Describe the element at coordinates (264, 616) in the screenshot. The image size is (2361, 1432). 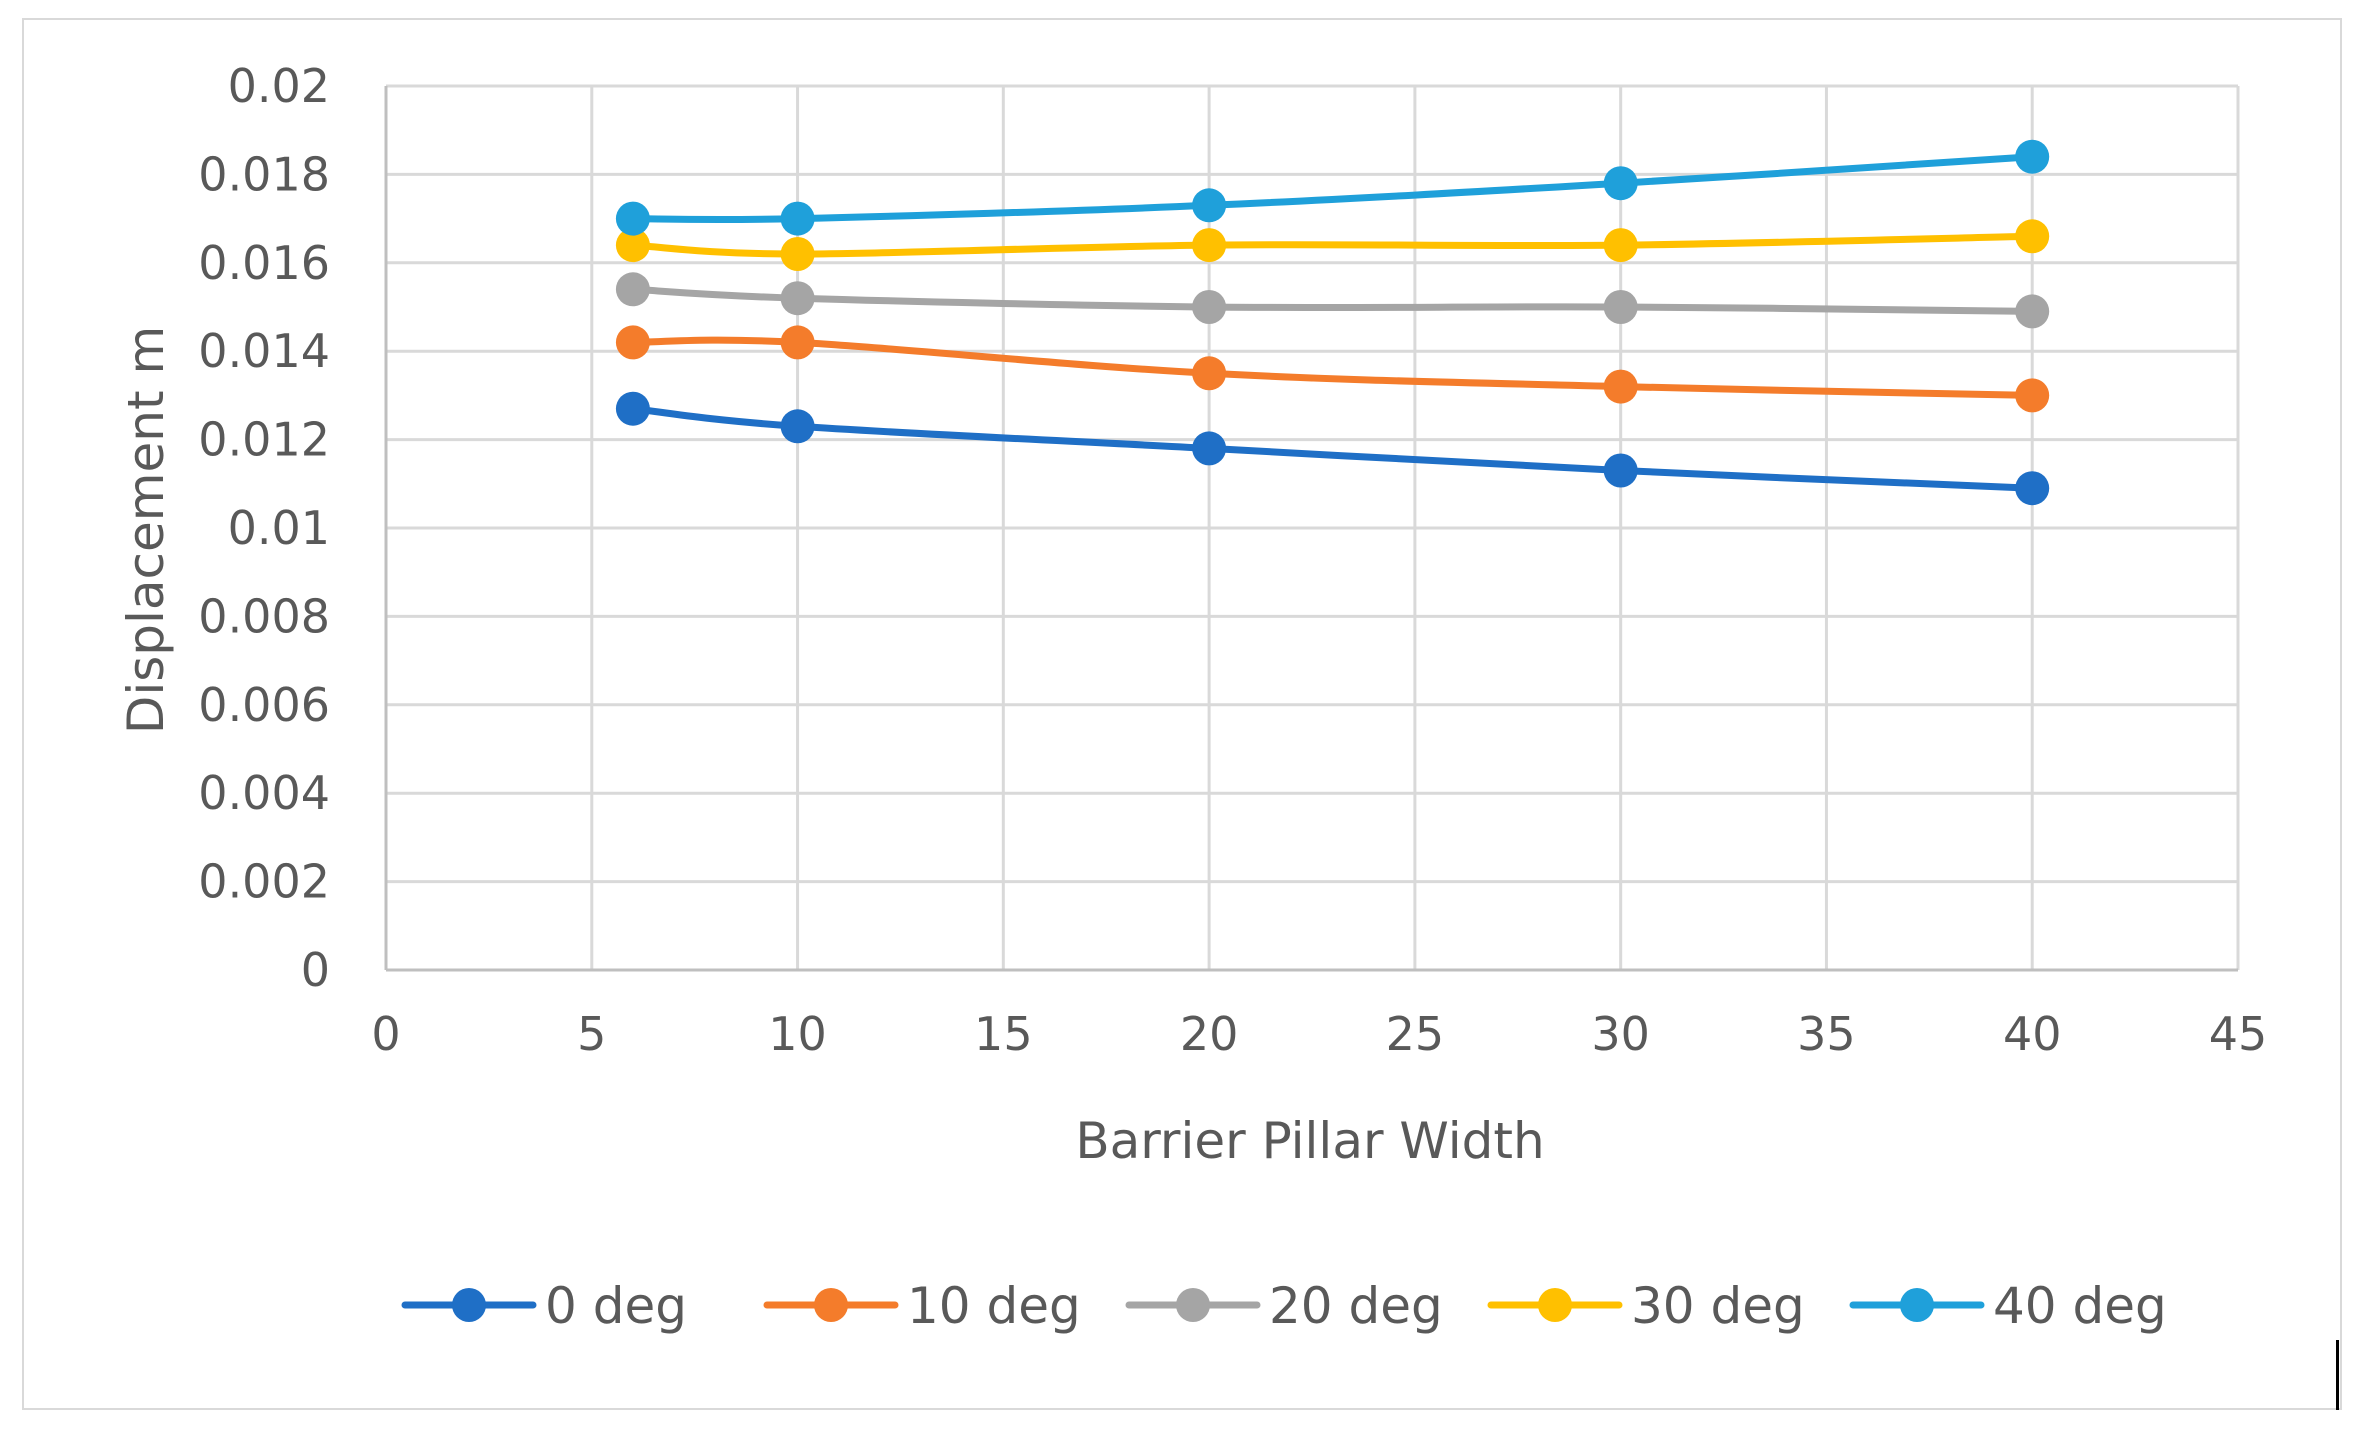
I see `y-tick-label: 0.008` at that location.